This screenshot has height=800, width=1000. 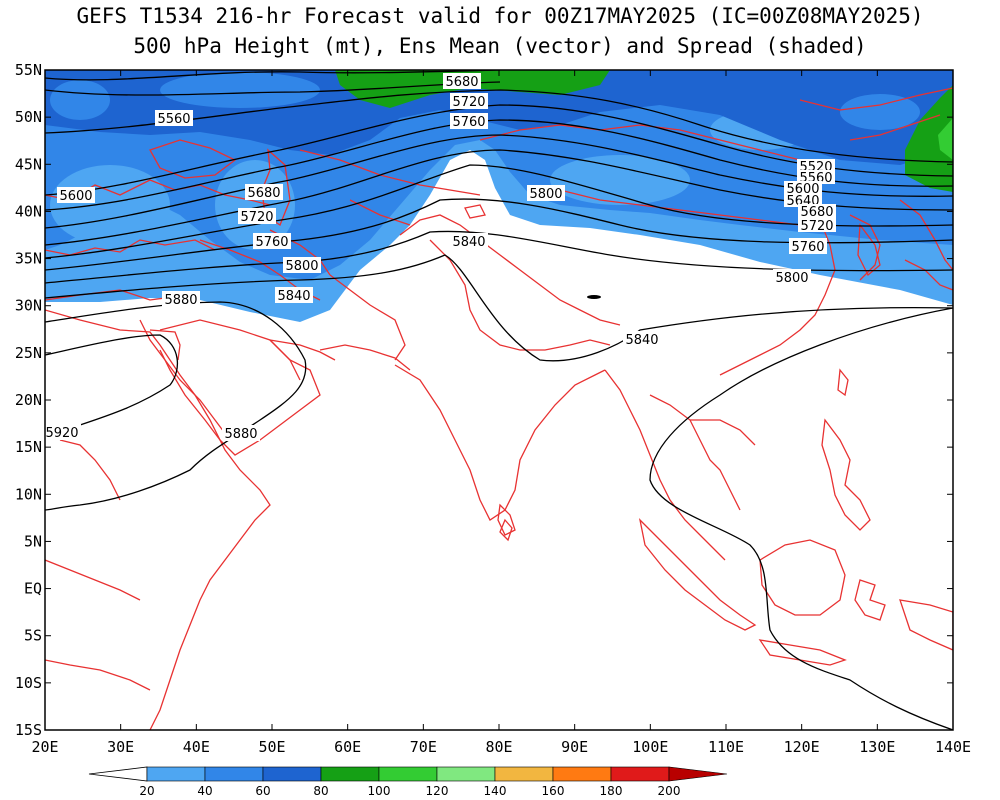 What do you see at coordinates (698, 774) in the screenshot?
I see `colorbar-arrow-high` at bounding box center [698, 774].